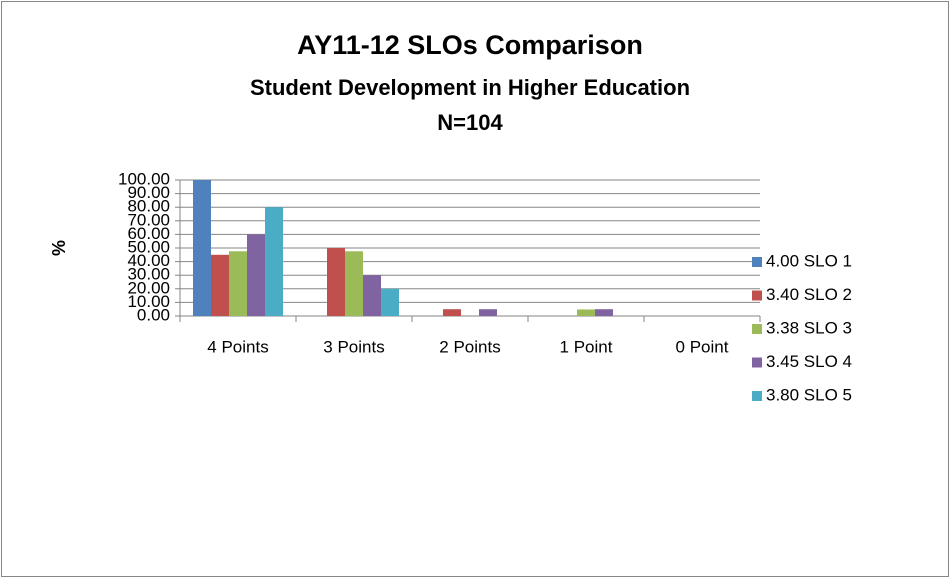 Image resolution: width=951 pixels, height=579 pixels. What do you see at coordinates (59, 248) in the screenshot?
I see `y-axis-label: %` at bounding box center [59, 248].